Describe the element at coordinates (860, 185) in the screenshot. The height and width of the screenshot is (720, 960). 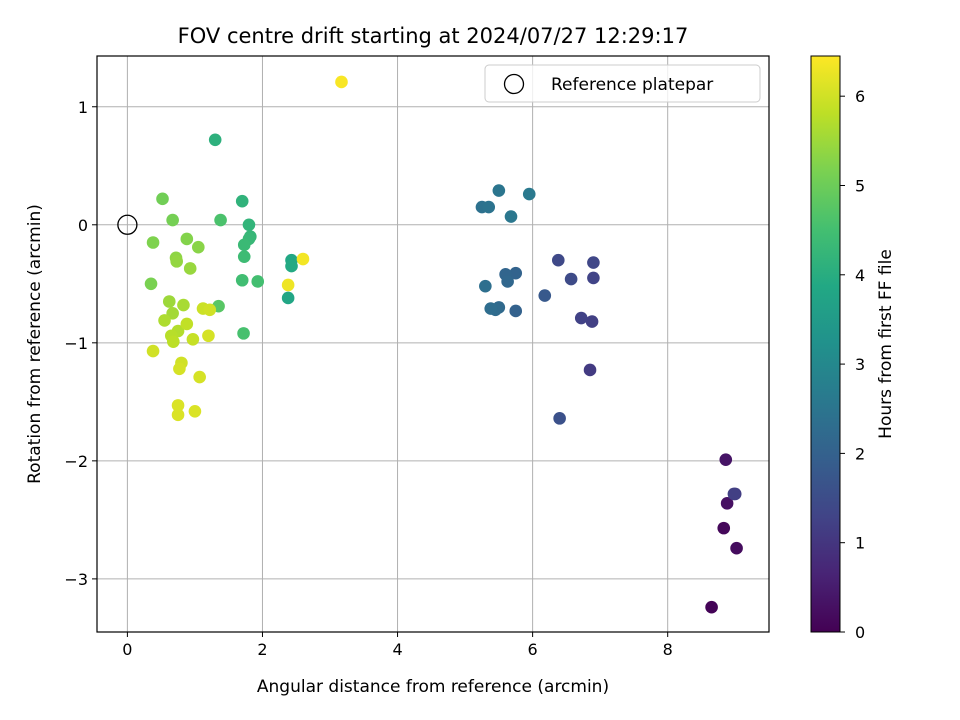
I see `colorbar-tick-label: 5` at that location.